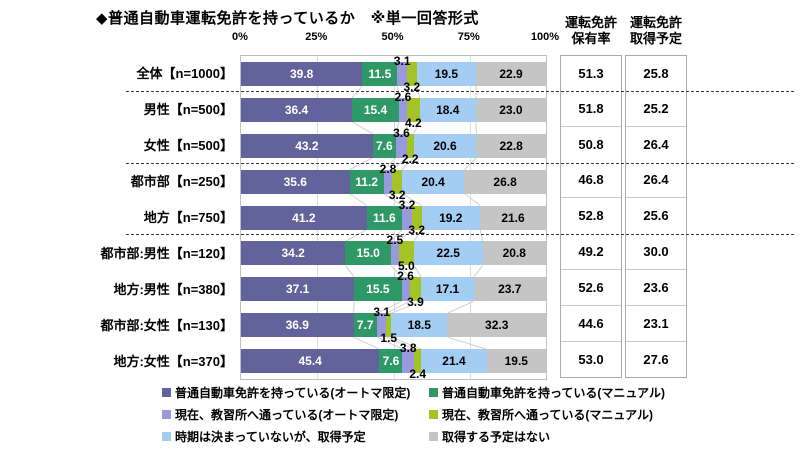 The height and width of the screenshot is (450, 800). I want to click on segment-value-label: 15.4, so click(375, 109).